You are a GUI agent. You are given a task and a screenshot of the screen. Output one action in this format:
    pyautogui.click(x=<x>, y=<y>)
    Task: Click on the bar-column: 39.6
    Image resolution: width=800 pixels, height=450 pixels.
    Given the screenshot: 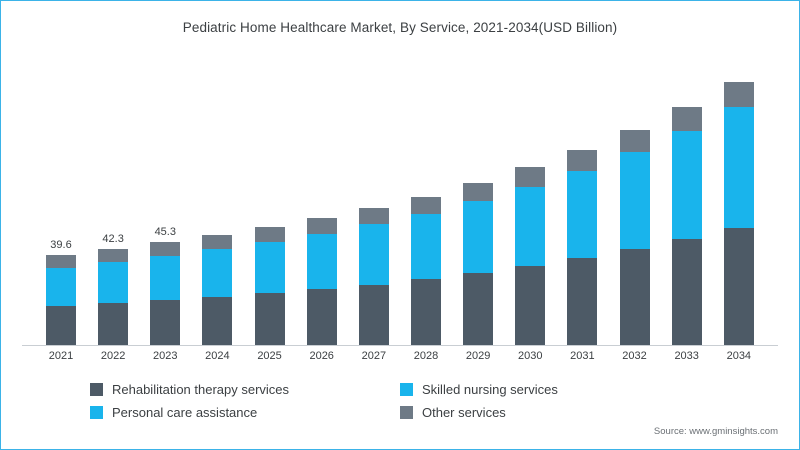 What is the action you would take?
    pyautogui.click(x=61, y=202)
    